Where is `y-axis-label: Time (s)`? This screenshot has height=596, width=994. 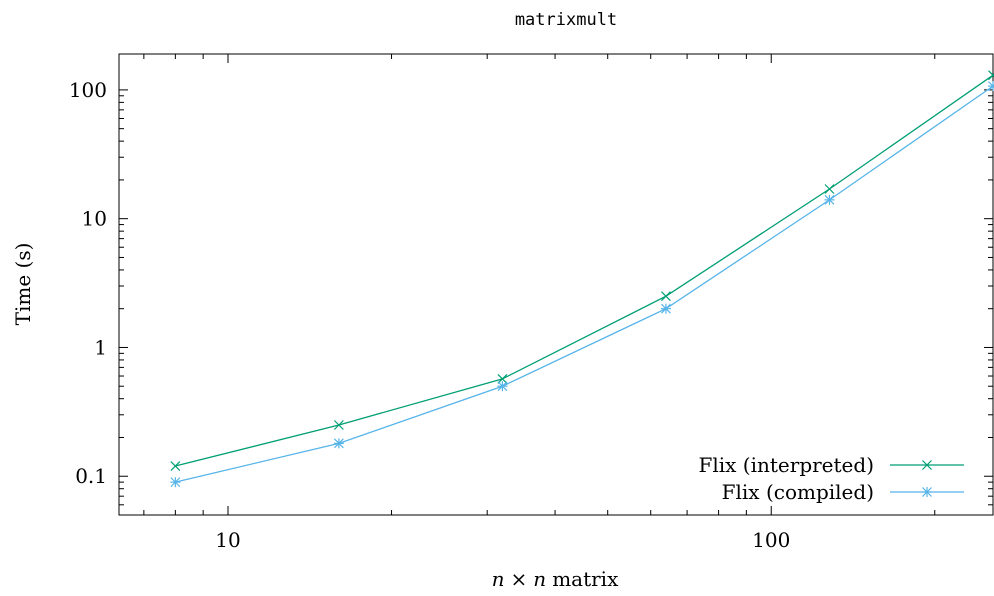
y-axis-label: Time (s) is located at coordinates (23, 284).